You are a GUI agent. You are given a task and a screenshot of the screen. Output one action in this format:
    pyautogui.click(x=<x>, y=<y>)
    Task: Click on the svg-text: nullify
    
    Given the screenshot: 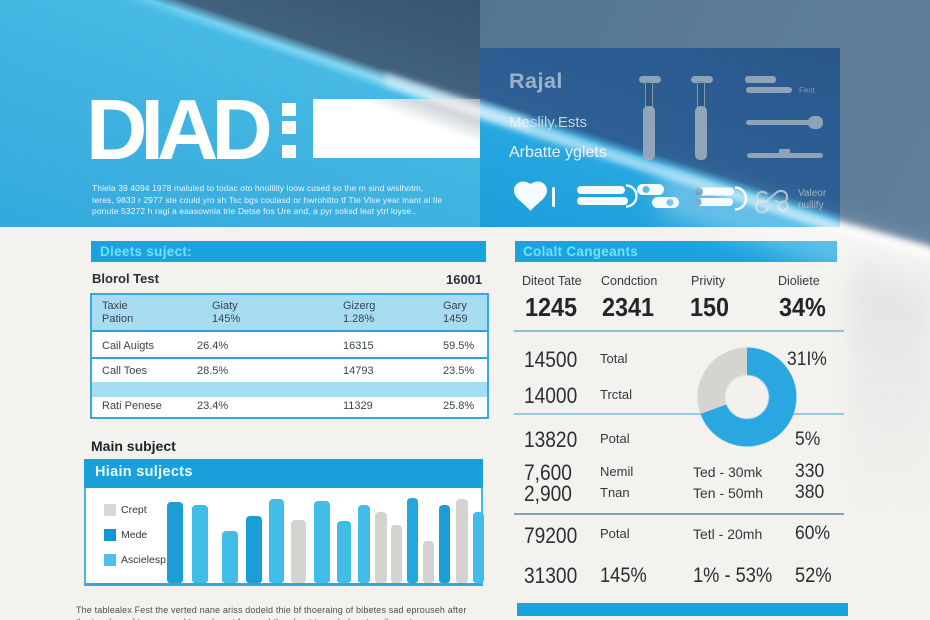 What is the action you would take?
    pyautogui.click(x=811, y=205)
    